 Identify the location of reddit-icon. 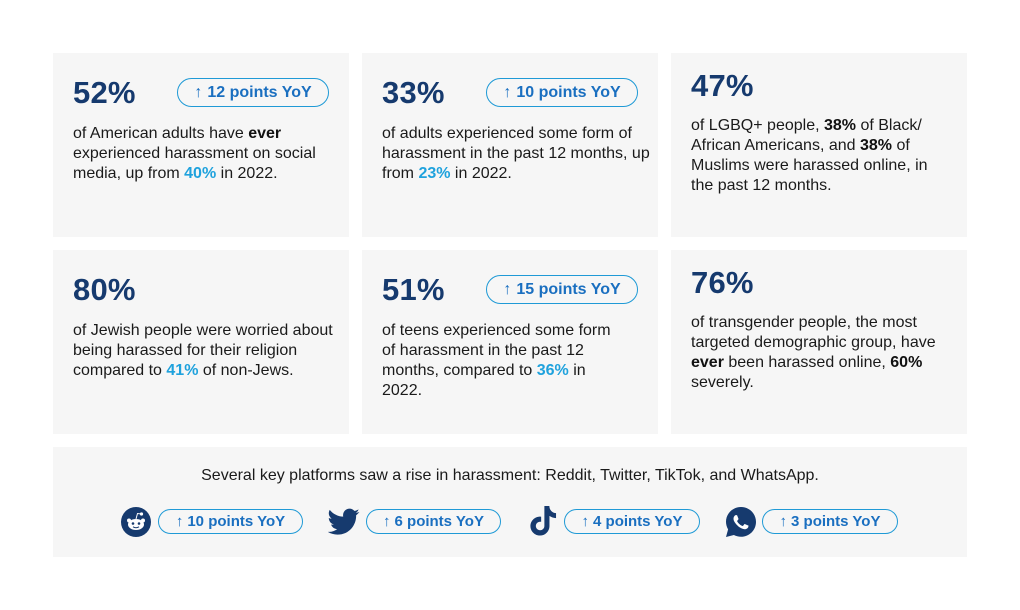
(136, 522).